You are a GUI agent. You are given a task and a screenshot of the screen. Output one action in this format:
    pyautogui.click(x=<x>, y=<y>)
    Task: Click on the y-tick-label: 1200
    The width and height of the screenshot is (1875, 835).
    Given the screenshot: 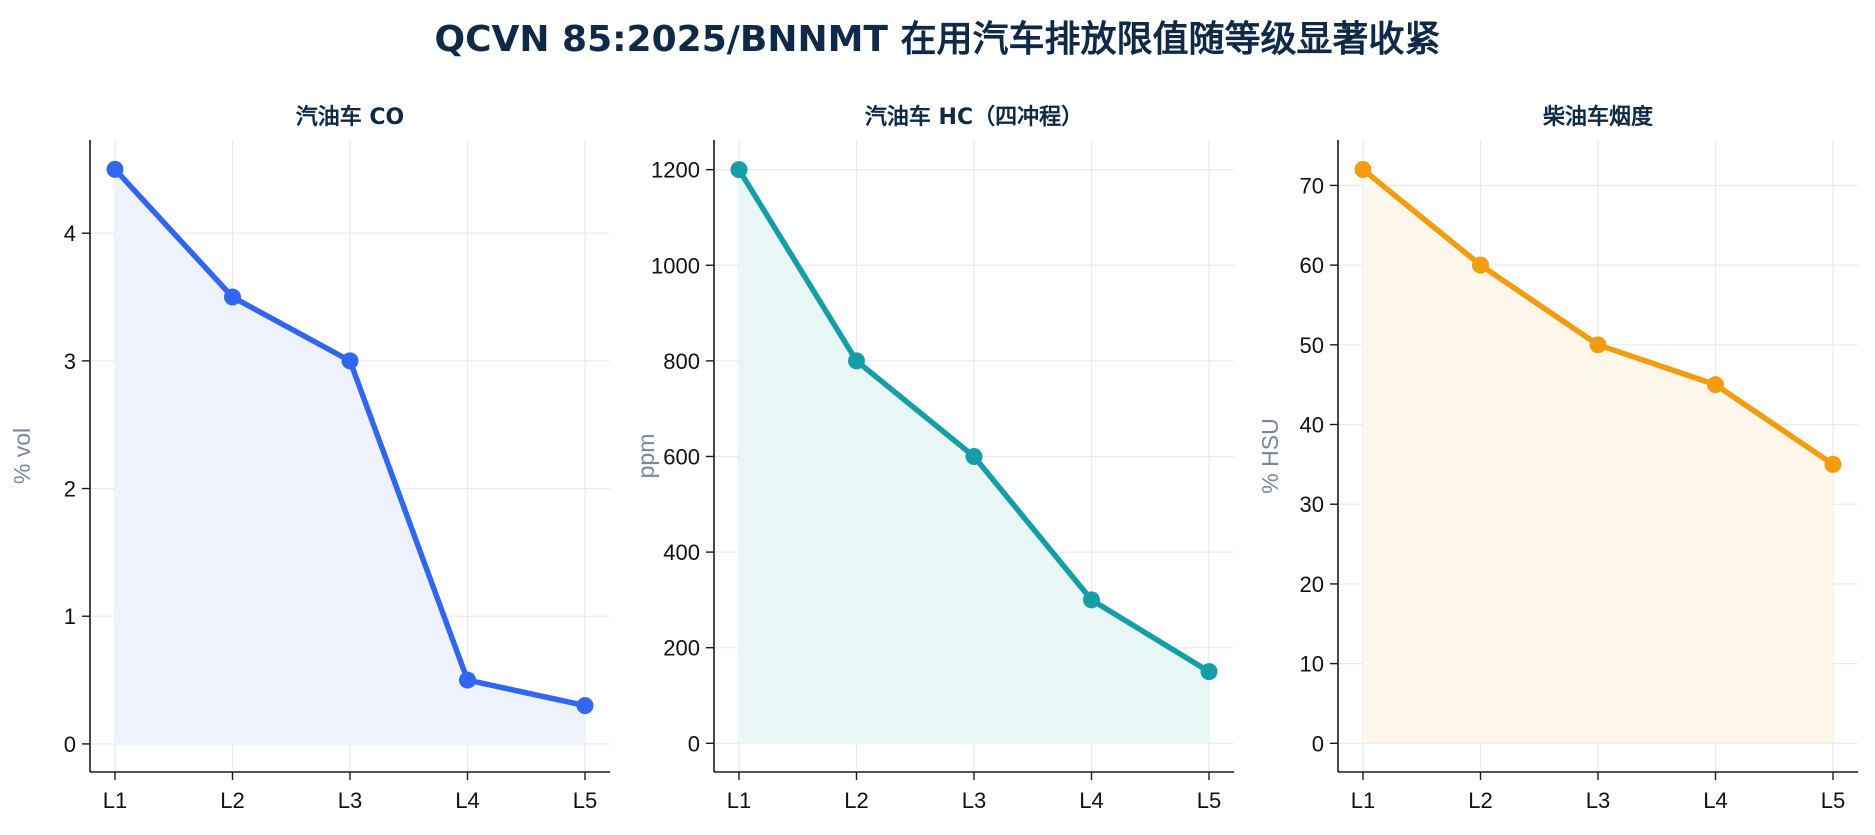 What is the action you would take?
    pyautogui.click(x=675, y=170)
    